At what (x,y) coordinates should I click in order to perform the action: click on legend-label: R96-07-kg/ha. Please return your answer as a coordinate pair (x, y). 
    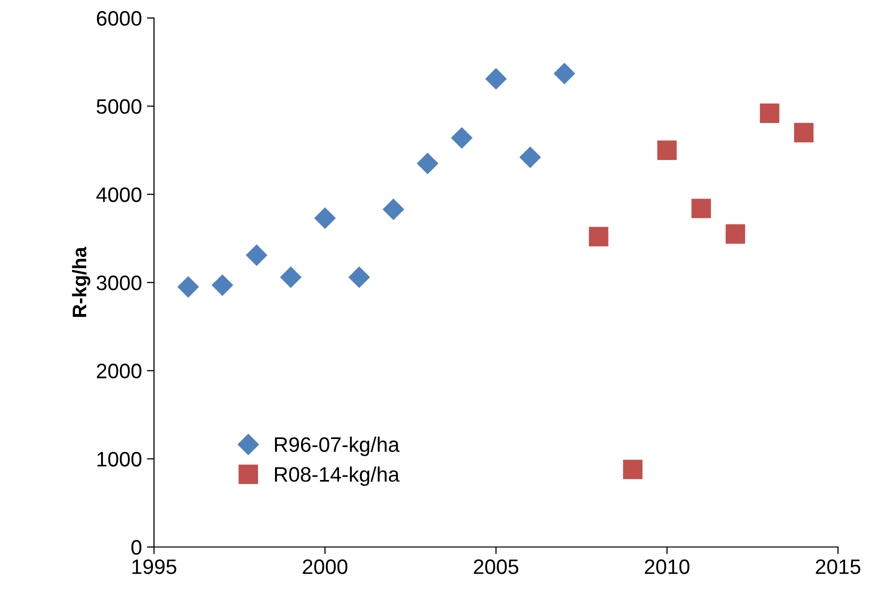
    Looking at the image, I should click on (337, 446).